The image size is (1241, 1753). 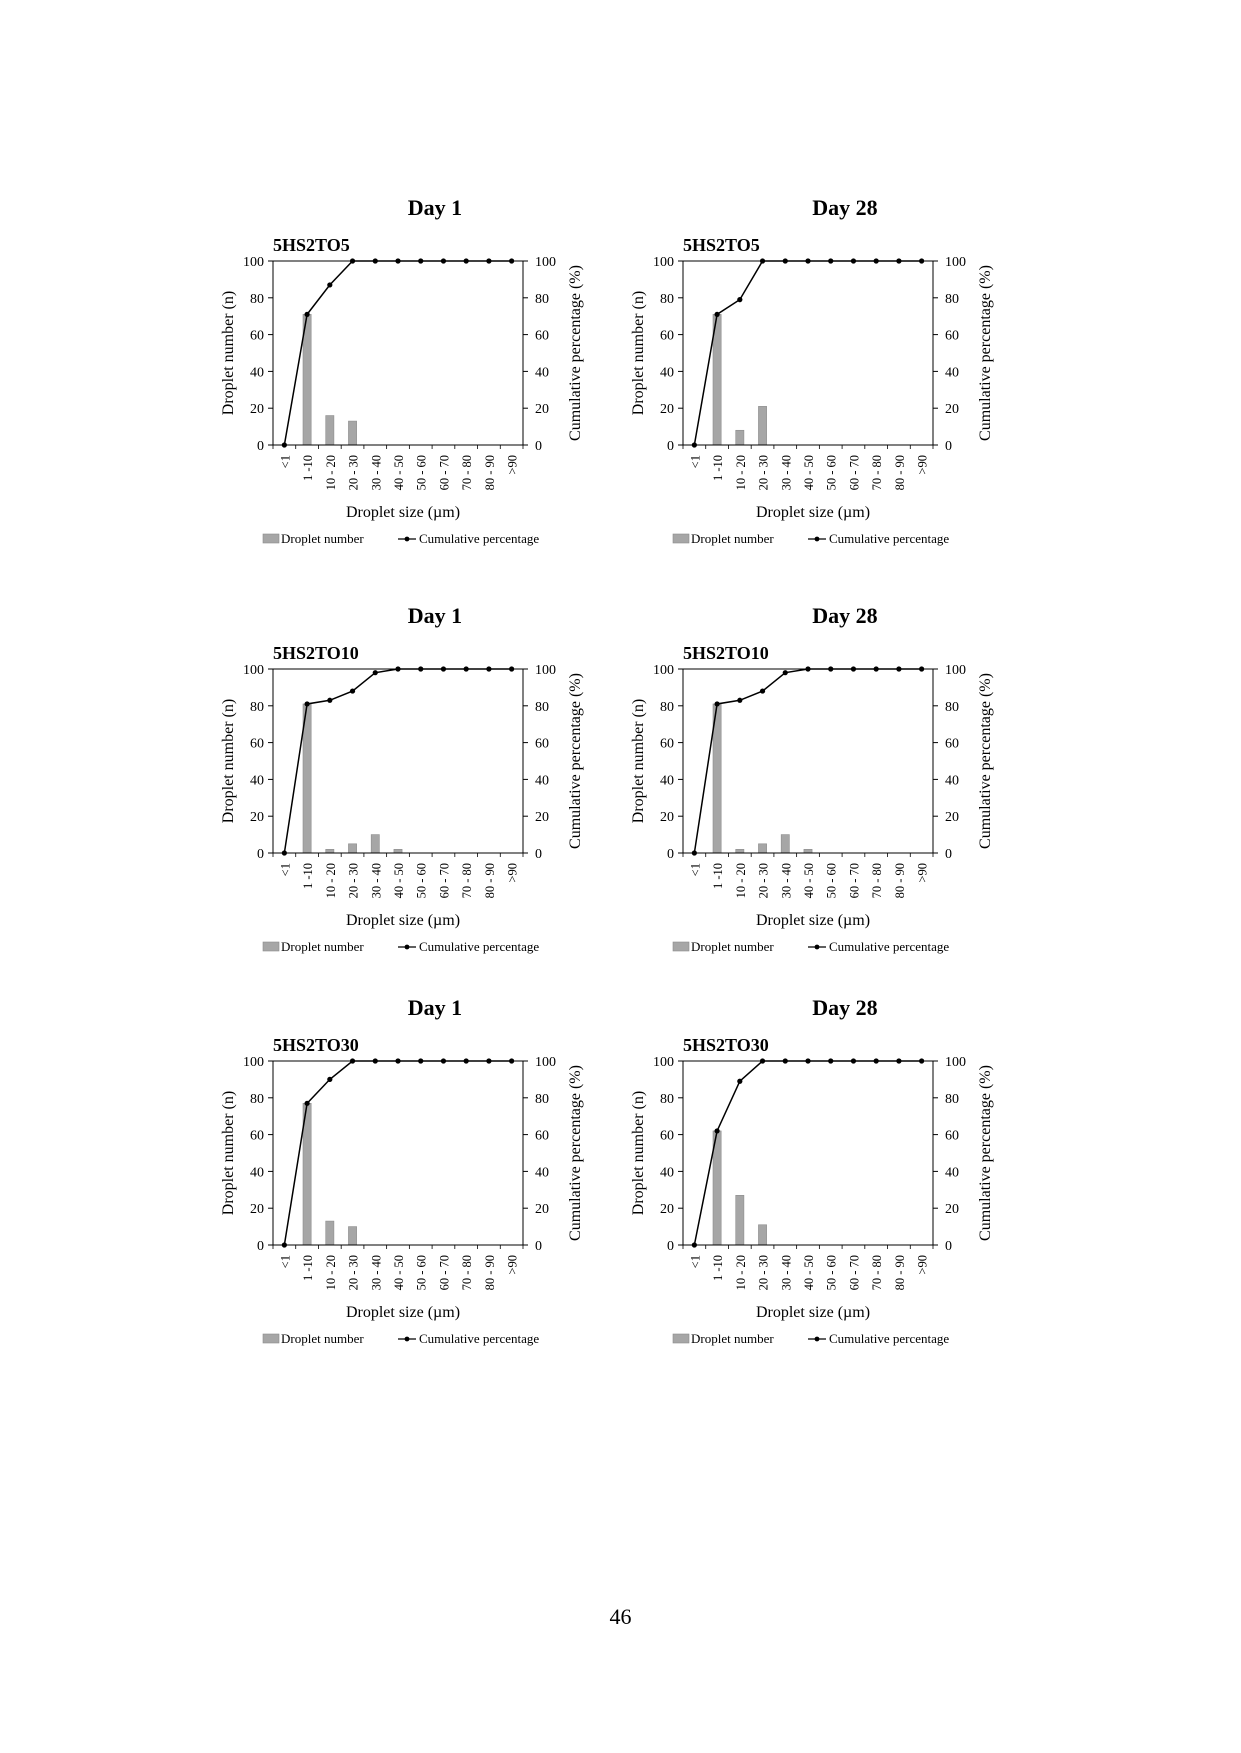 What do you see at coordinates (542, 707) in the screenshot?
I see `y2-tick-label: 80` at bounding box center [542, 707].